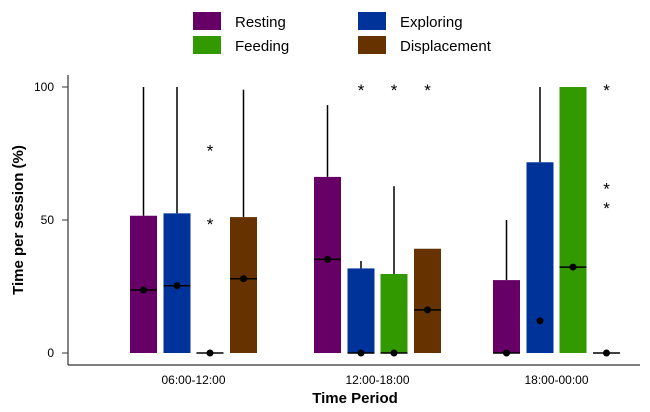 The image size is (650, 412). Describe the element at coordinates (377, 380) in the screenshot. I see `x-tick-label: 12:00-18:00` at that location.